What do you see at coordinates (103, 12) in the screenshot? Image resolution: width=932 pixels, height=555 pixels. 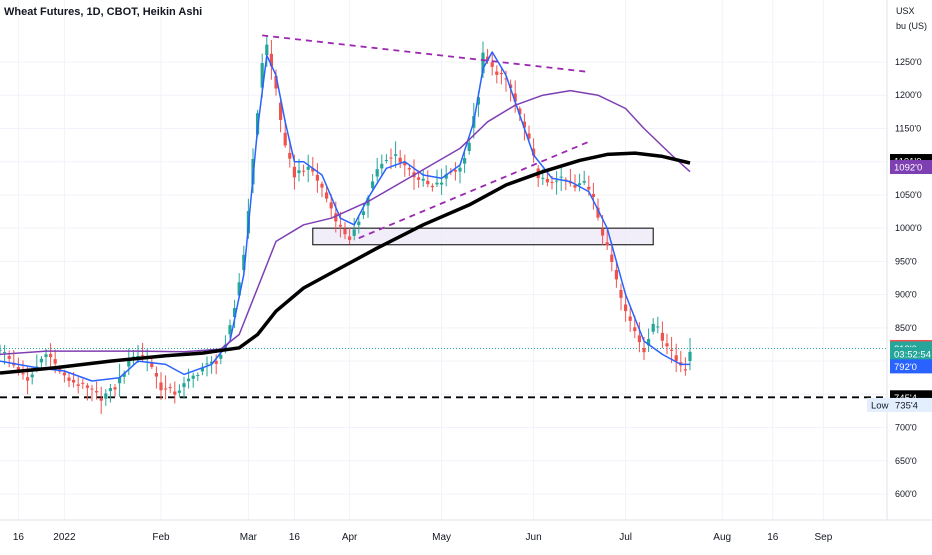 I see `chart-title: Wheat Futures, 1D, CBOT, Heikin Ashi` at bounding box center [103, 12].